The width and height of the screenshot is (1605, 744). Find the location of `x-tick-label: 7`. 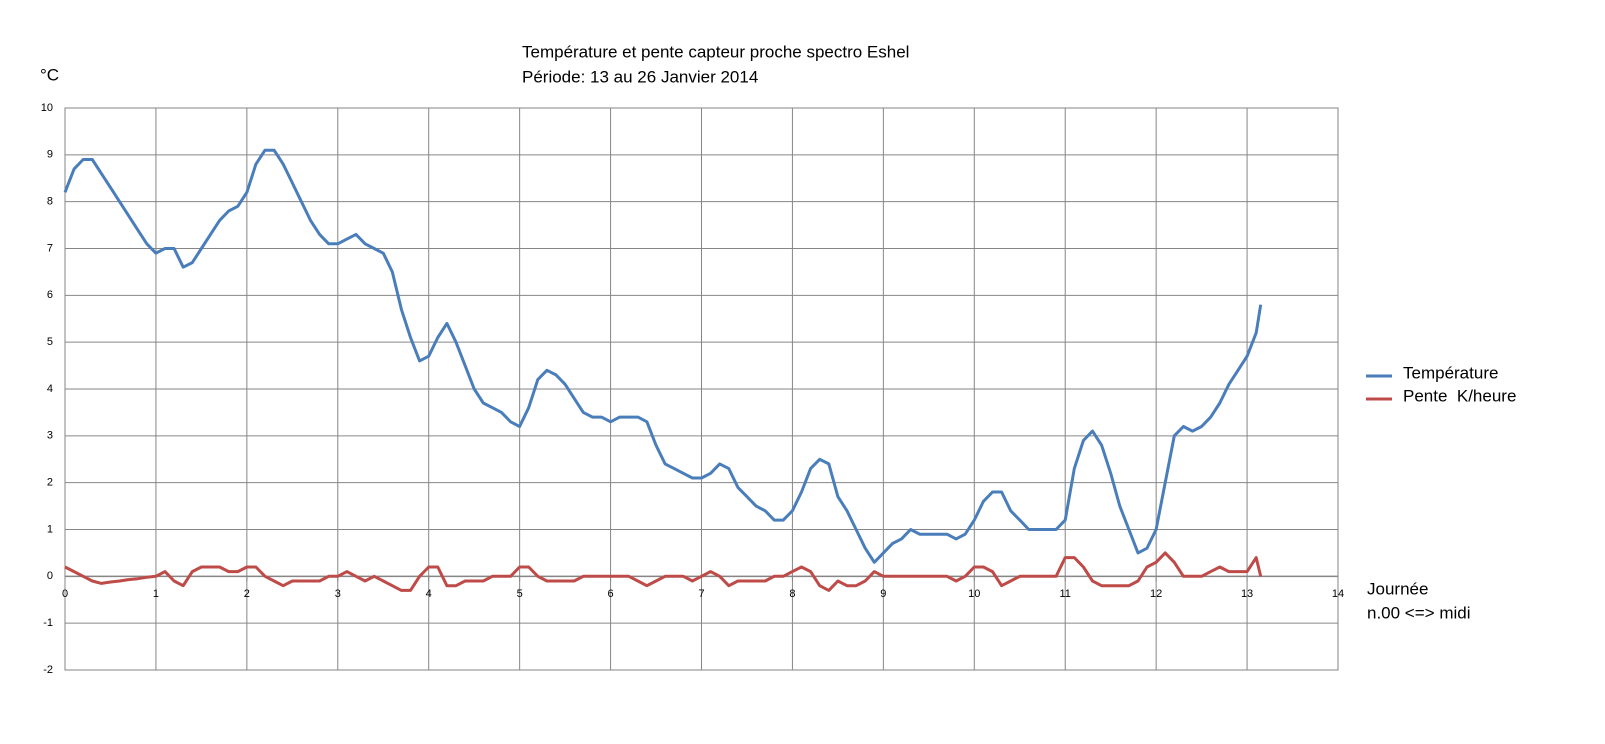

x-tick-label: 7 is located at coordinates (701, 594).